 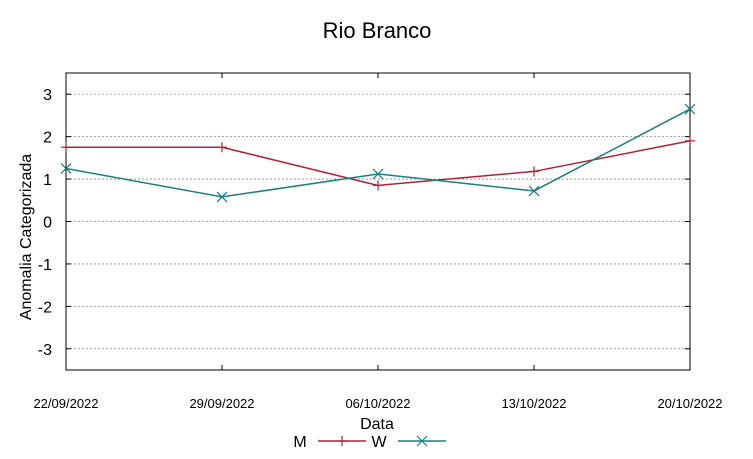 I want to click on y-tick-label: 0, so click(x=47, y=223).